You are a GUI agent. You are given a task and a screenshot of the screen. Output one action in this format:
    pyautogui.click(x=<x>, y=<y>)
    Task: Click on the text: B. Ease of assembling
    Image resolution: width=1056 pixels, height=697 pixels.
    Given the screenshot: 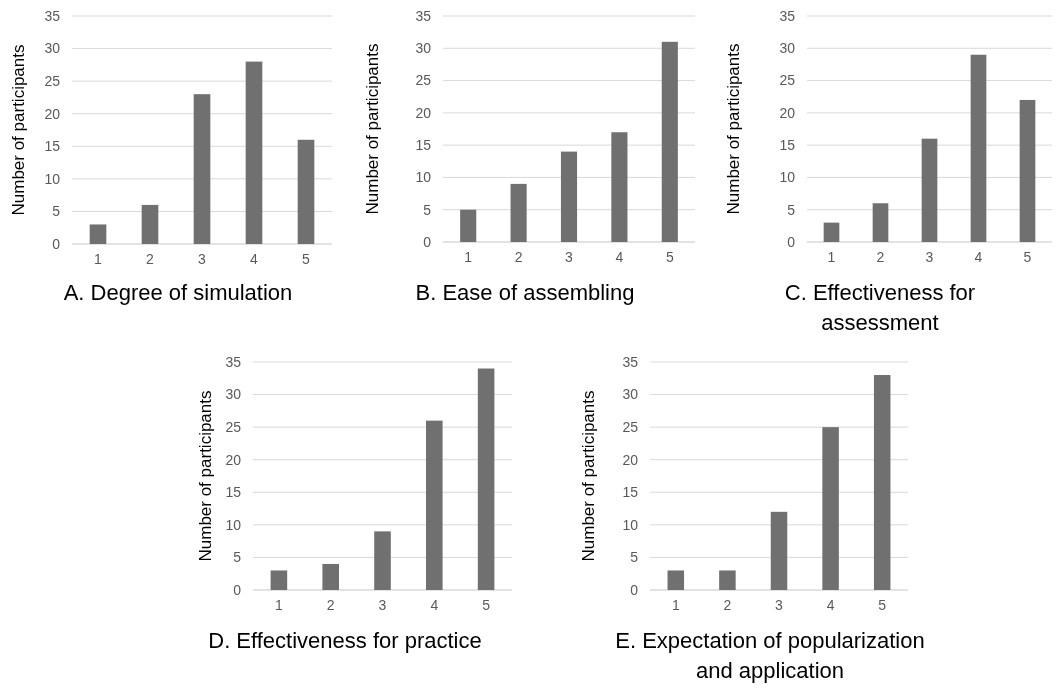 What is the action you would take?
    pyautogui.click(x=525, y=292)
    